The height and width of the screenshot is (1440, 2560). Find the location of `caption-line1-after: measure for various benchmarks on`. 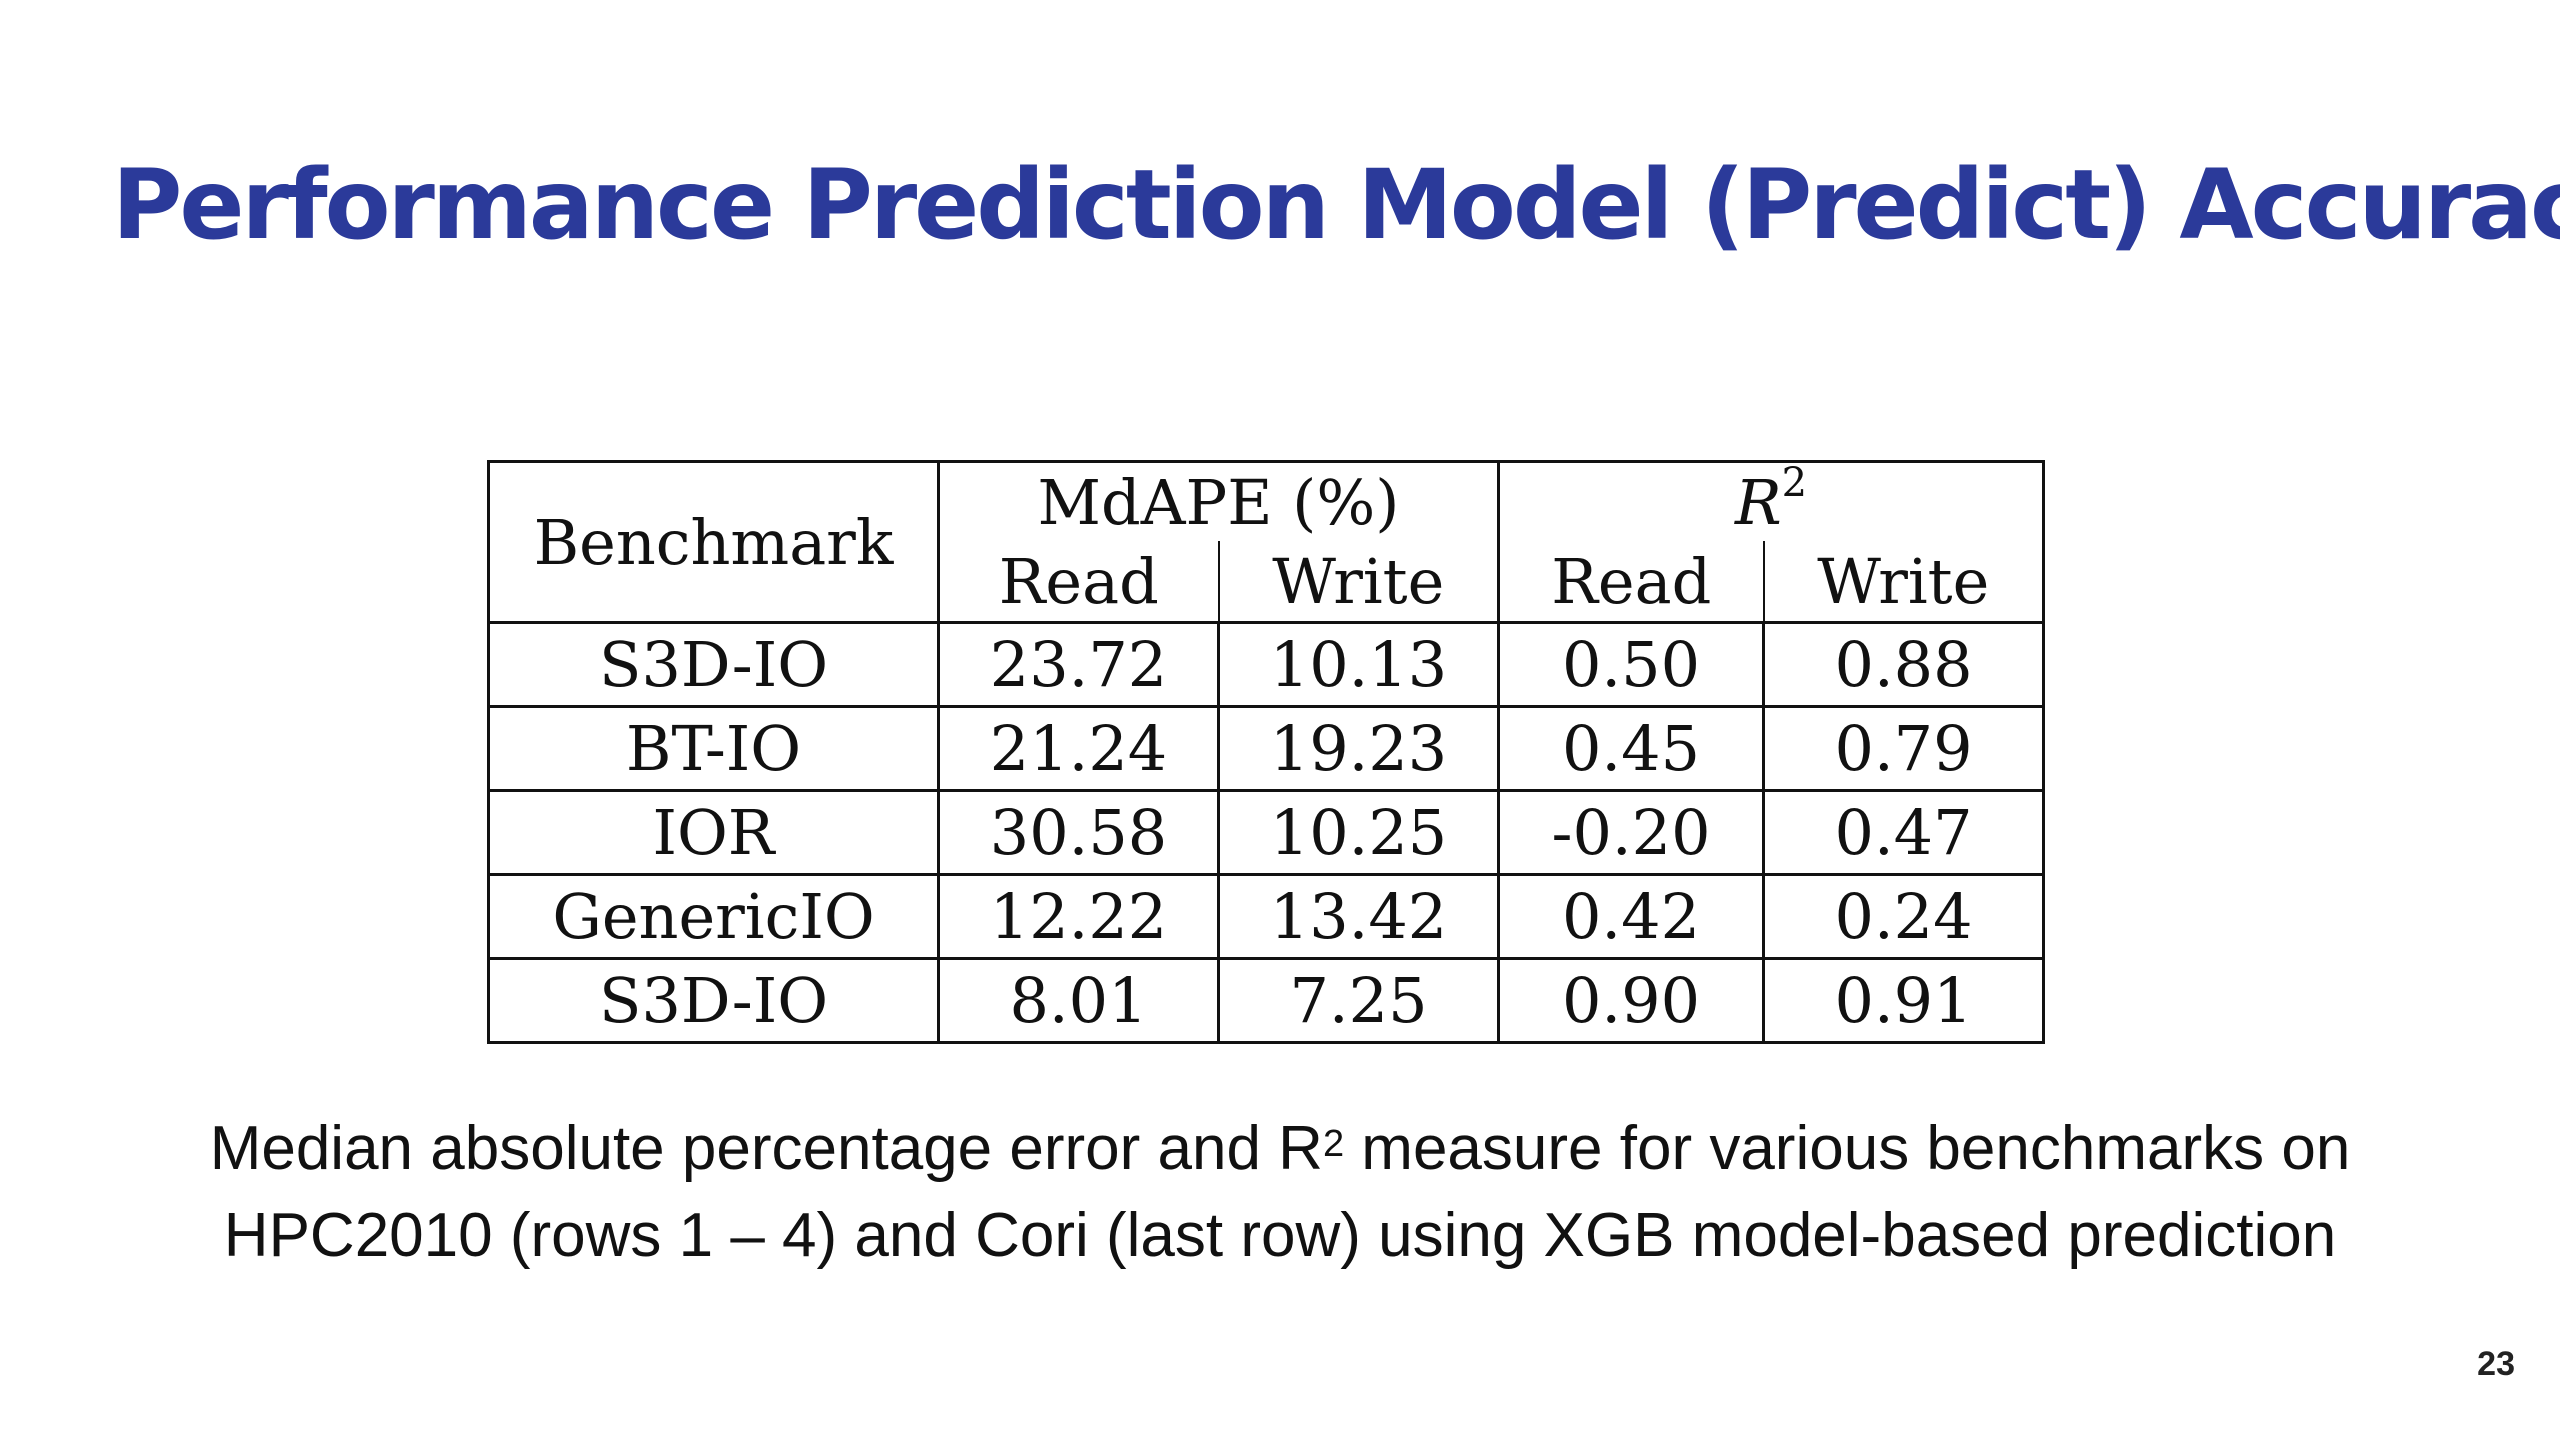

caption-line1-after: measure for various benchmarks on is located at coordinates (1847, 1148).